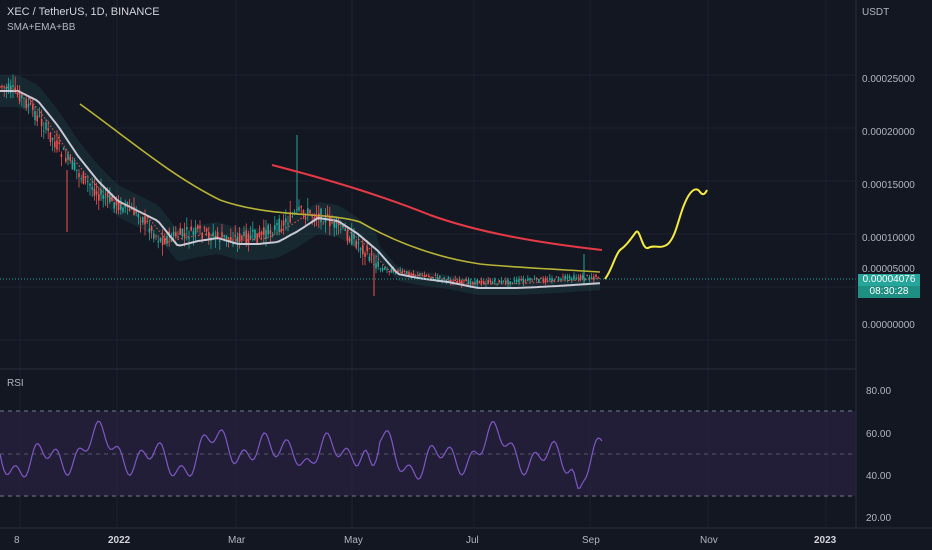 Image resolution: width=932 pixels, height=550 pixels. What do you see at coordinates (878, 434) in the screenshot?
I see `rsi-axis-label-60: 60.00` at bounding box center [878, 434].